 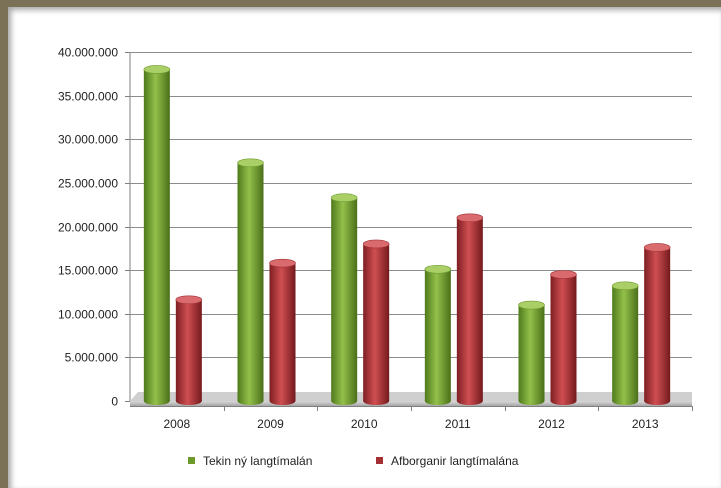 I want to click on legend-label-series-2: Afborganir langtímalána, so click(x=455, y=461).